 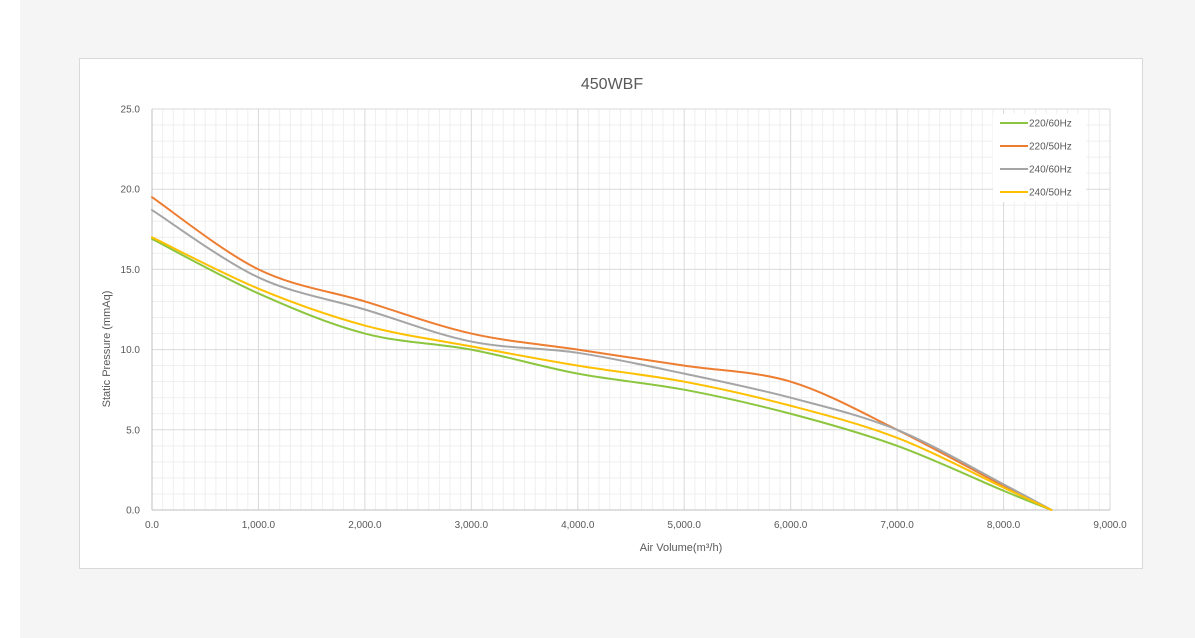 What do you see at coordinates (131, 311) in the screenshot?
I see `y-tick-labels: 0.0 5.0 10.0 15.0 20.0 25.0` at bounding box center [131, 311].